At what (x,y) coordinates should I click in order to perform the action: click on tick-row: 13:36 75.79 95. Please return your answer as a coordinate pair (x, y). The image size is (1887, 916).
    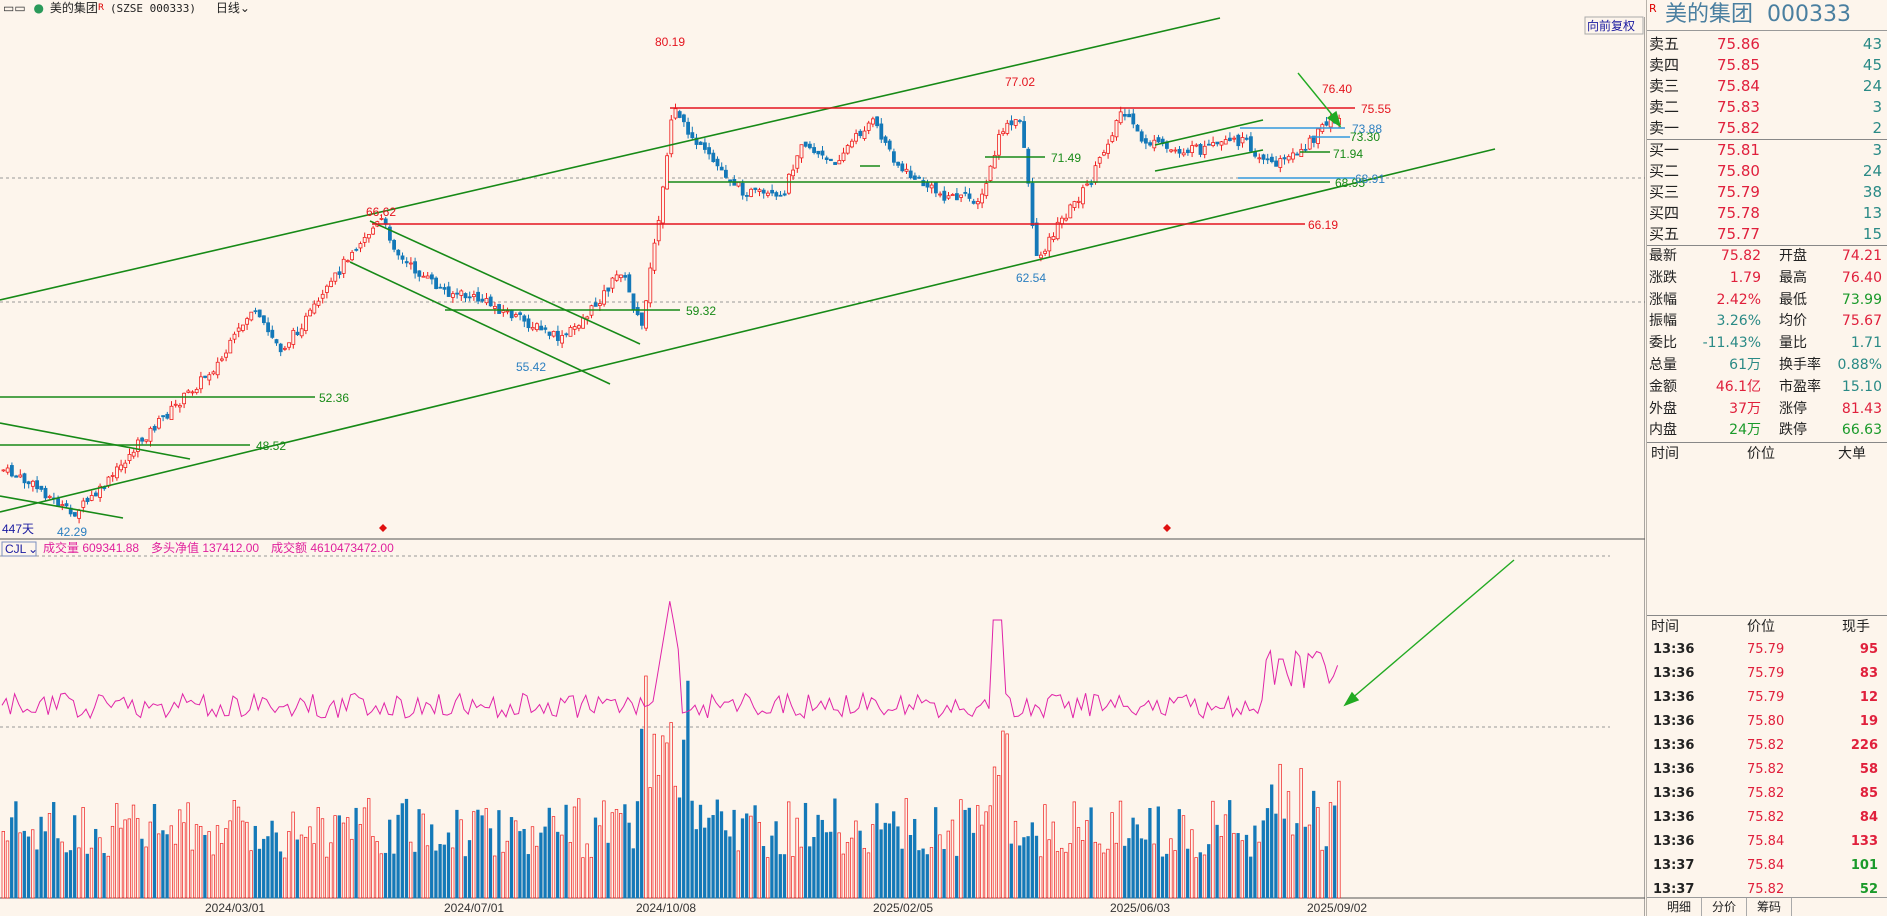
    Looking at the image, I should click on (1767, 650).